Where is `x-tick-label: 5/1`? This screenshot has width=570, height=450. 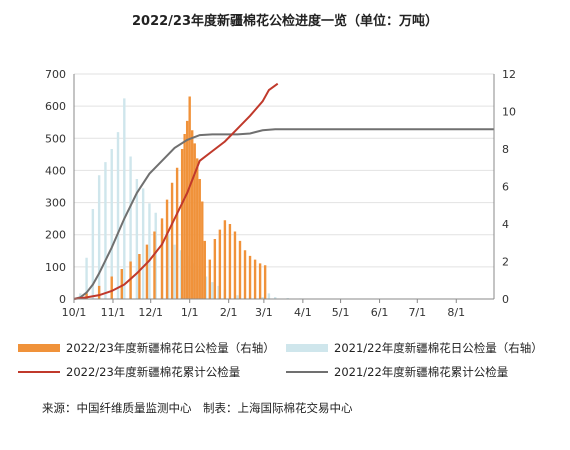
x-tick-label: 5/1 is located at coordinates (341, 312).